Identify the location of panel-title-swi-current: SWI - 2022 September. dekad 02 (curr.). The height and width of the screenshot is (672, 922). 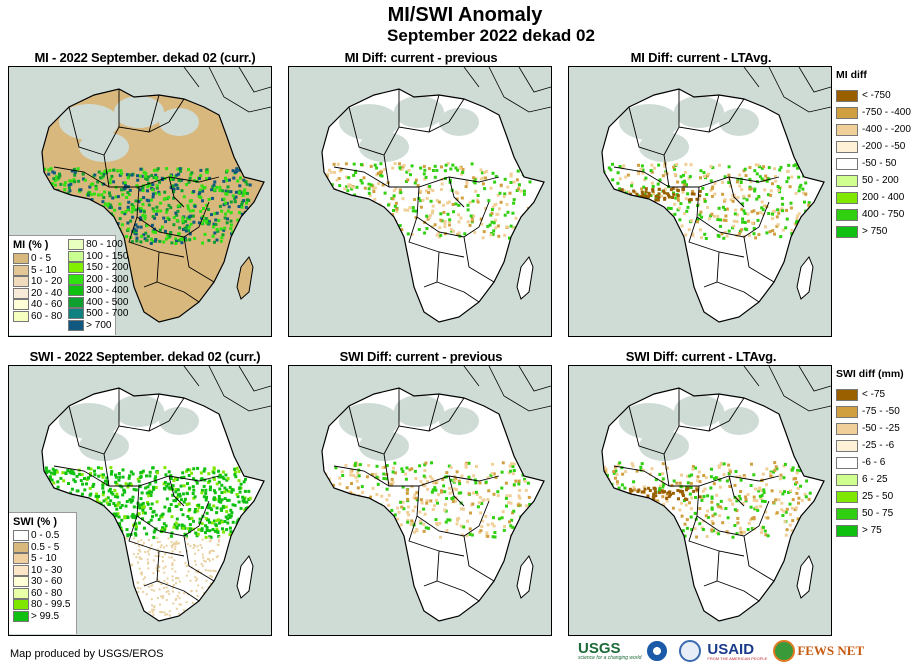
(145, 356).